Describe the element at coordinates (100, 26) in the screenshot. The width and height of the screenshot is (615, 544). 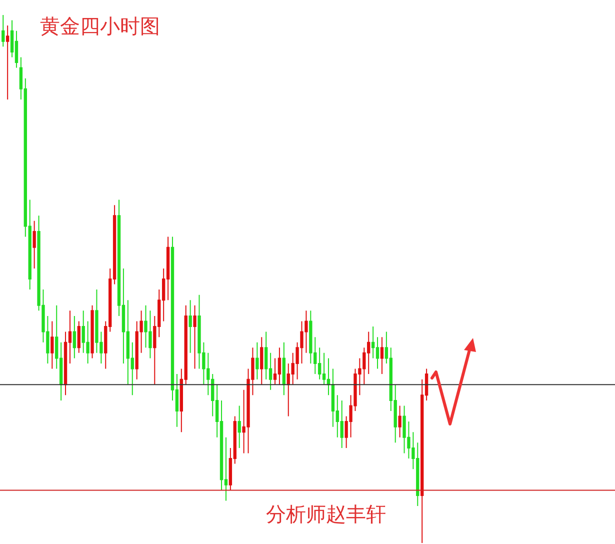
I see `chart-title: 黄金四小时图` at that location.